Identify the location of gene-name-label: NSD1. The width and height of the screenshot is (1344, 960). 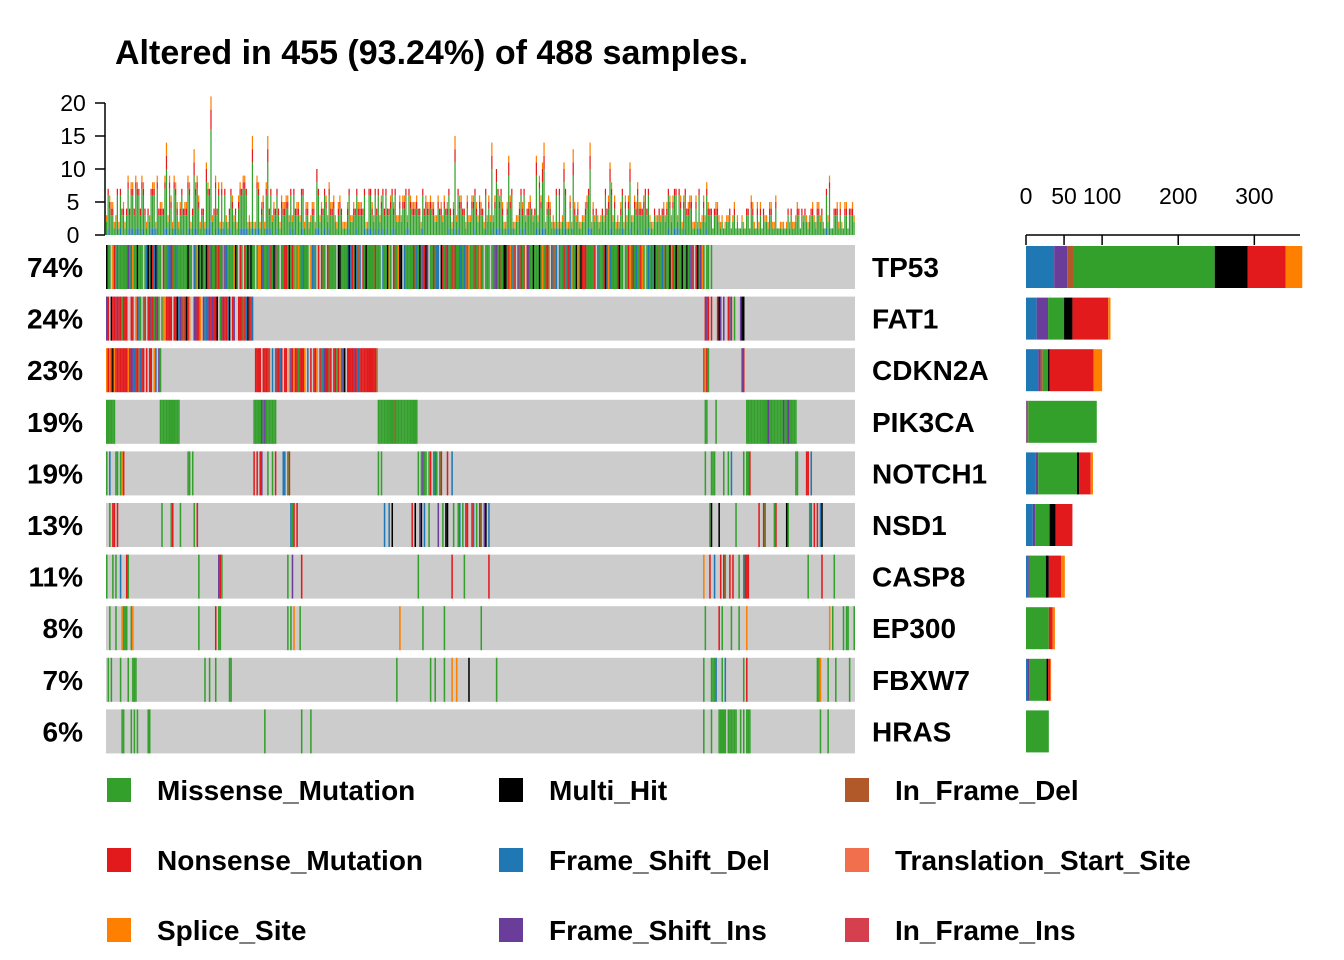
(909, 525).